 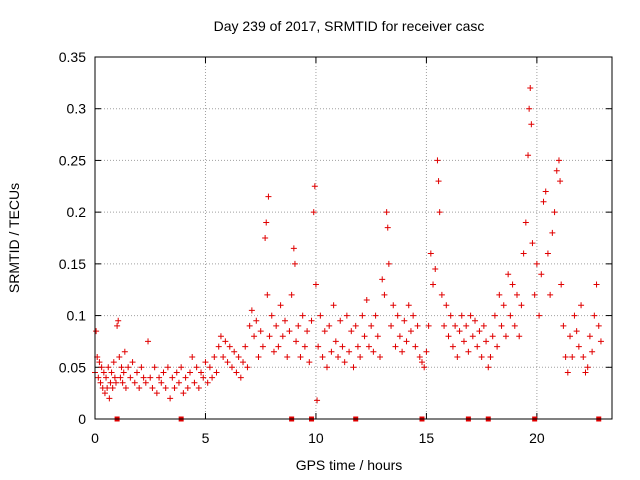 I want to click on x-tick-label: 15, so click(x=427, y=438).